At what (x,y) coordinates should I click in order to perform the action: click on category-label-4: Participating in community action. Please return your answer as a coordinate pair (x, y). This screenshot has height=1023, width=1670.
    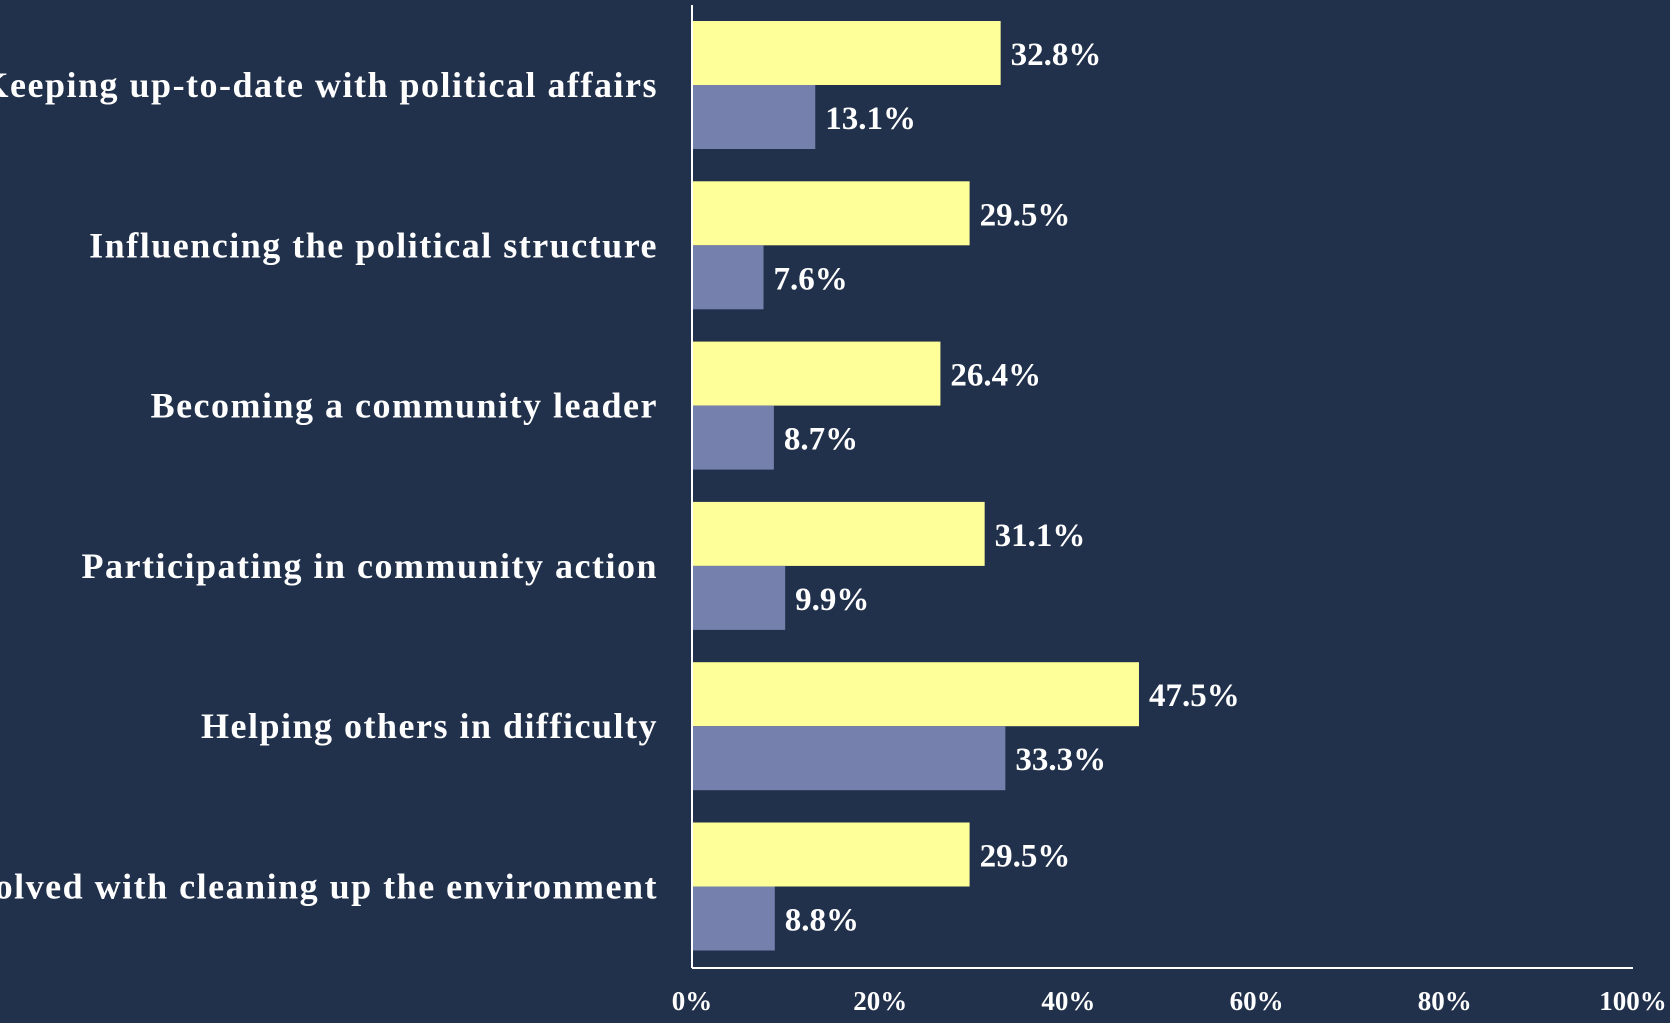
    Looking at the image, I should click on (370, 566).